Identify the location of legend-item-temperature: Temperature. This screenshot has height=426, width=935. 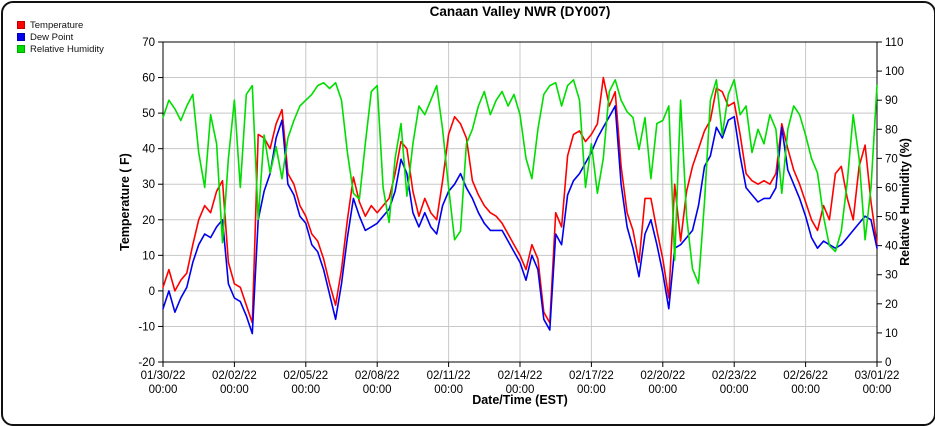
(60, 25).